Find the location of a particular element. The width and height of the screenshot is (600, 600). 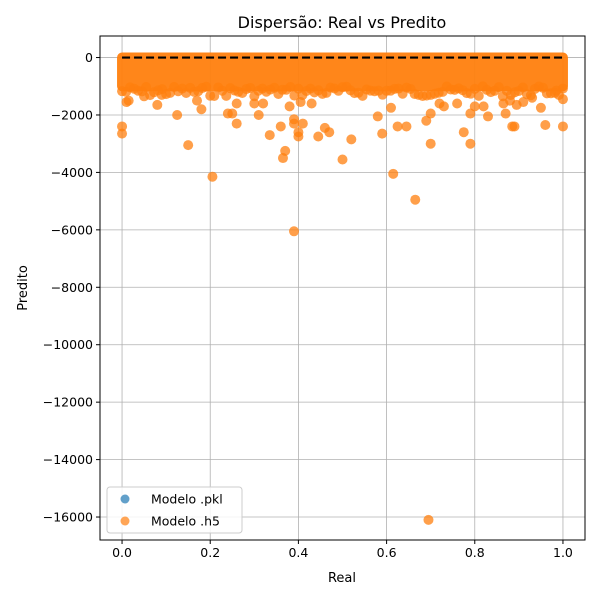

x-tick-label: 0.8 is located at coordinates (475, 552).